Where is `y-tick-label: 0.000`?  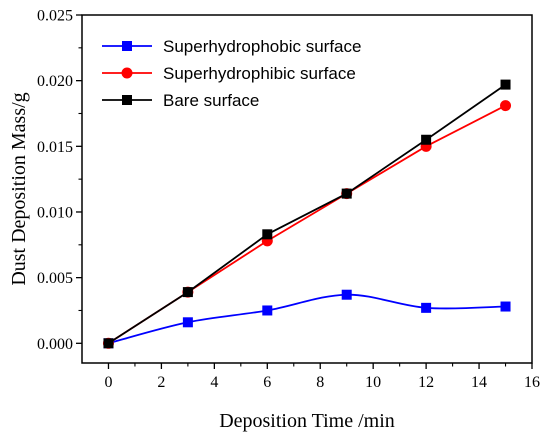
y-tick-label: 0.000 is located at coordinates (55, 344).